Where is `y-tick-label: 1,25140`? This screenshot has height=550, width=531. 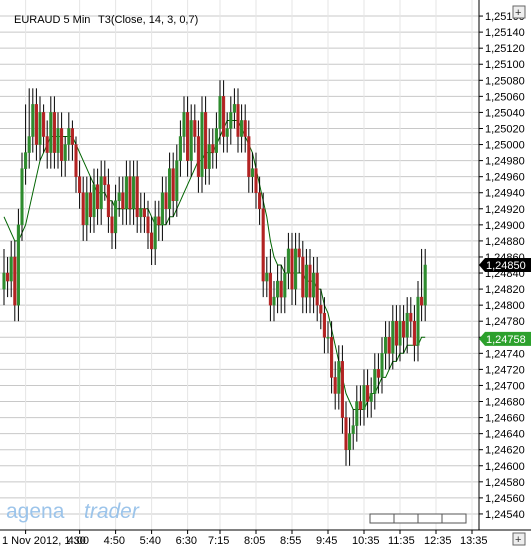 y-tick-label: 1,25140 is located at coordinates (505, 33).